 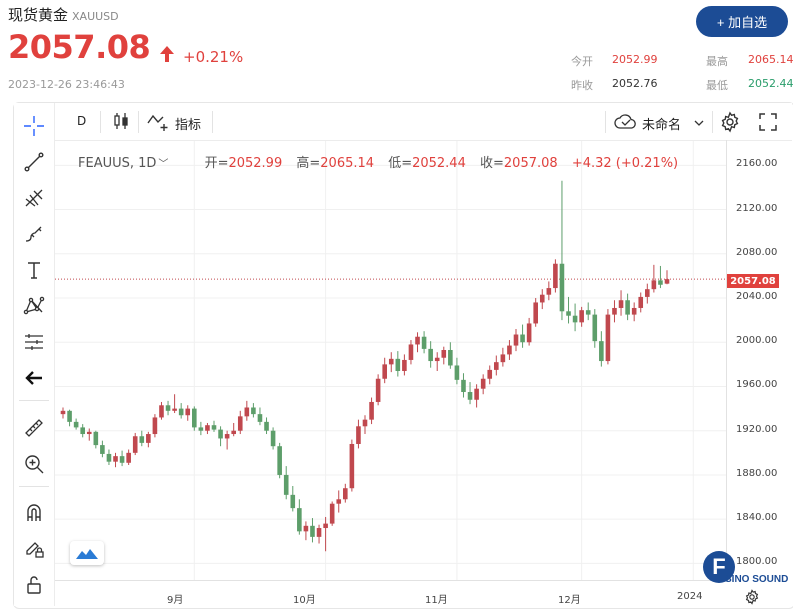 I want to click on legend-symbol: FEAUUS, 1D, so click(x=117, y=163).